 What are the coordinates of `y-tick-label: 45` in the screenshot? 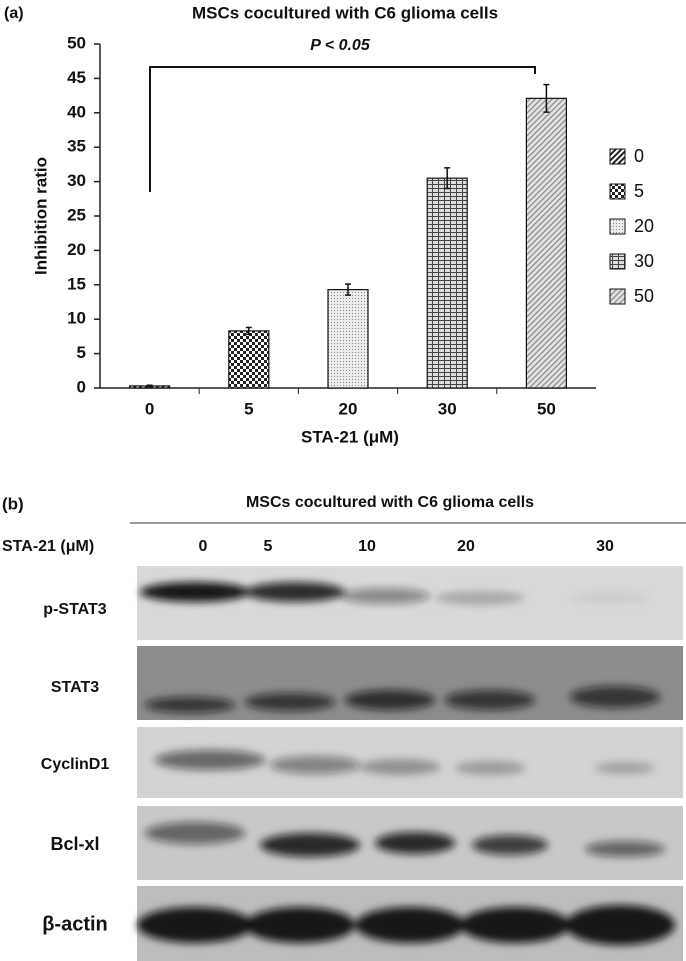 It's located at (76, 77).